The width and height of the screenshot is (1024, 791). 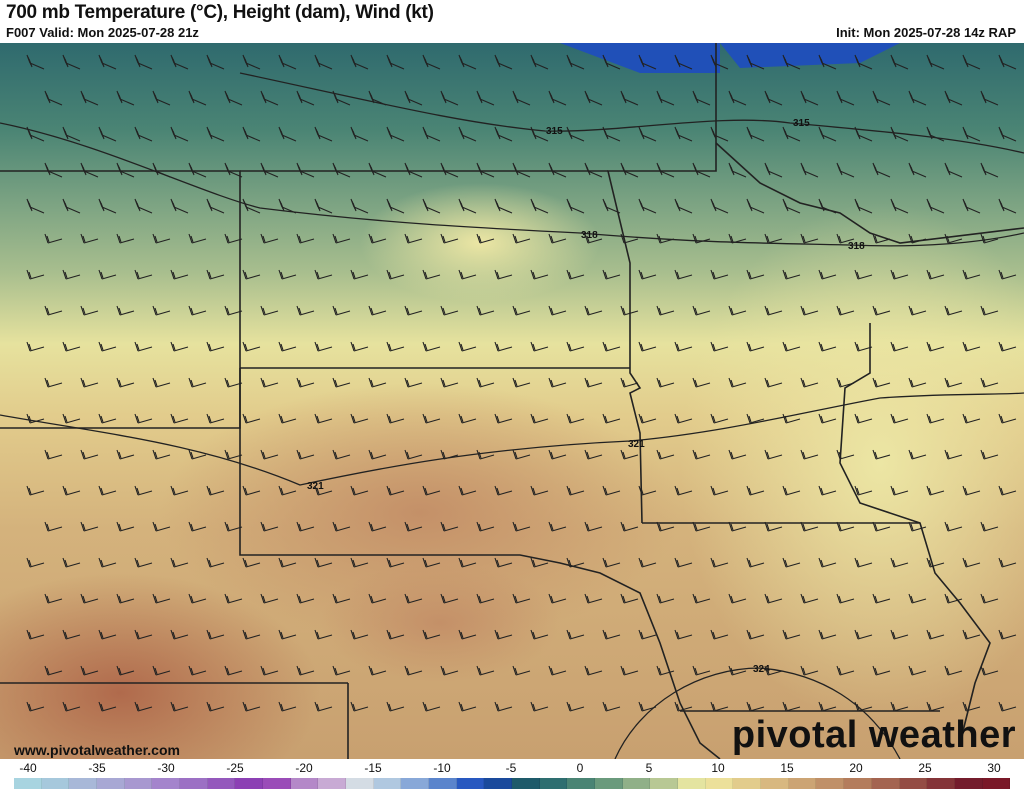 I want to click on website-watermark: www.pivotalweather.com, so click(x=97, y=750).